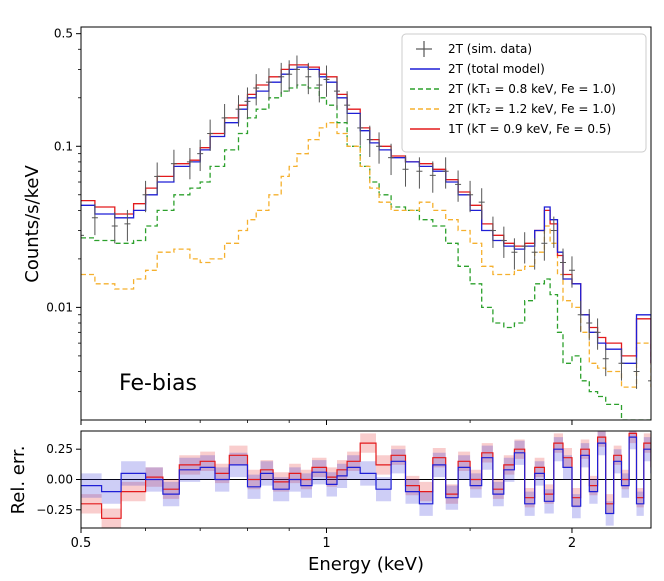  I want to click on residual-band-1t-residual, so click(366, 479).